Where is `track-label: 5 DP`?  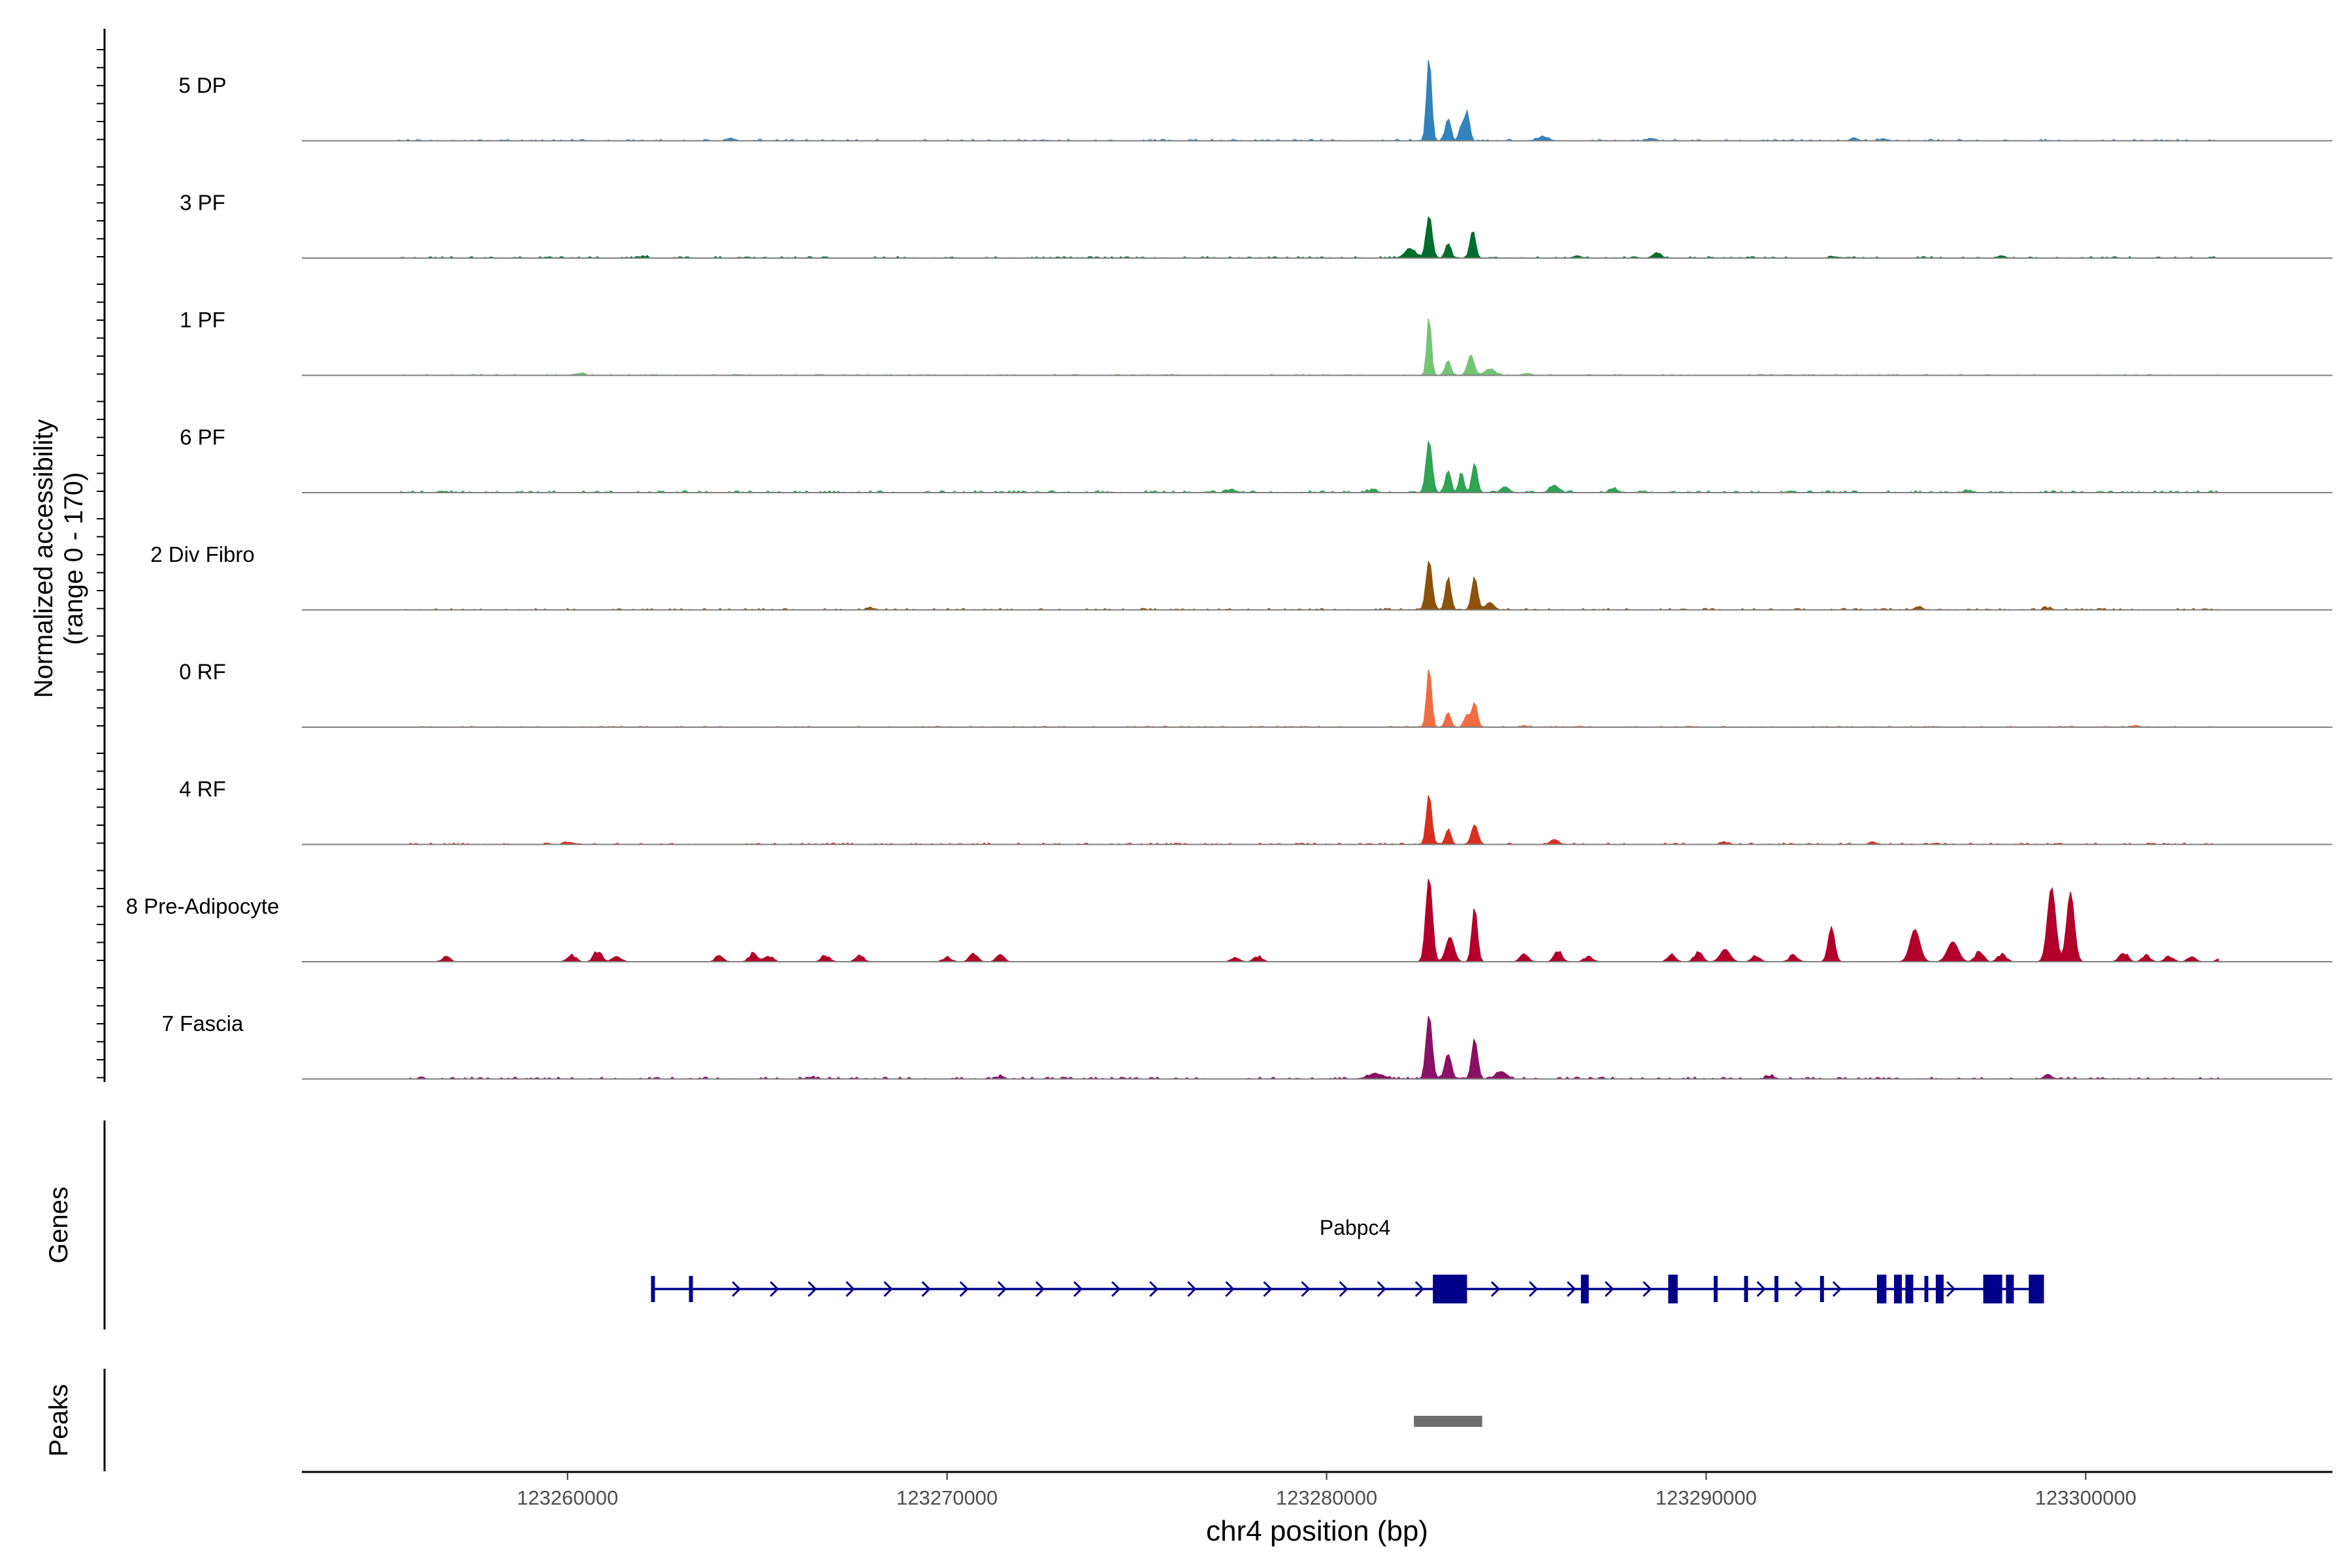
track-label: 5 DP is located at coordinates (202, 85).